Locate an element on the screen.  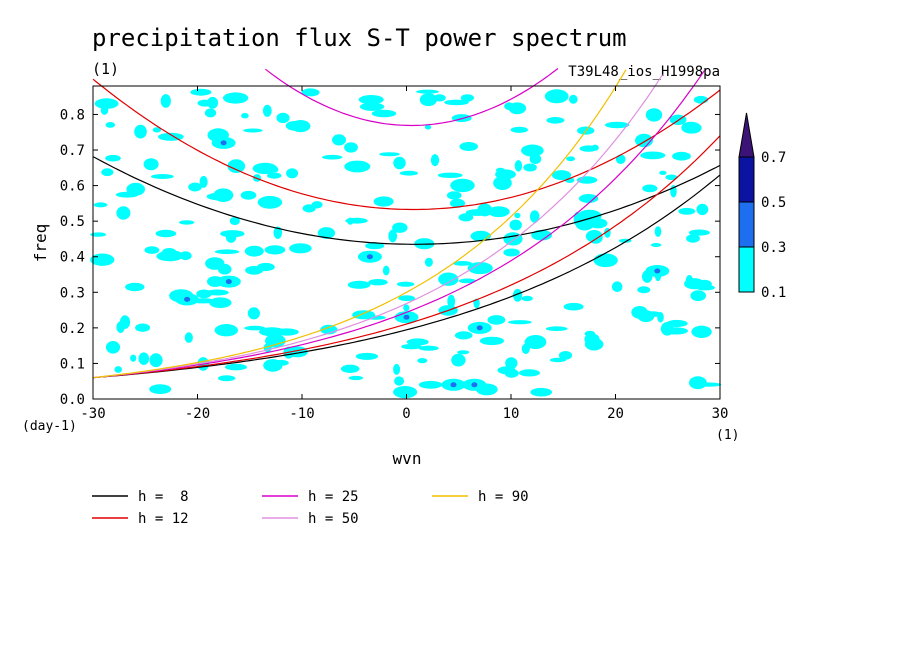
legend-label: h = 90 is located at coordinates (503, 497).